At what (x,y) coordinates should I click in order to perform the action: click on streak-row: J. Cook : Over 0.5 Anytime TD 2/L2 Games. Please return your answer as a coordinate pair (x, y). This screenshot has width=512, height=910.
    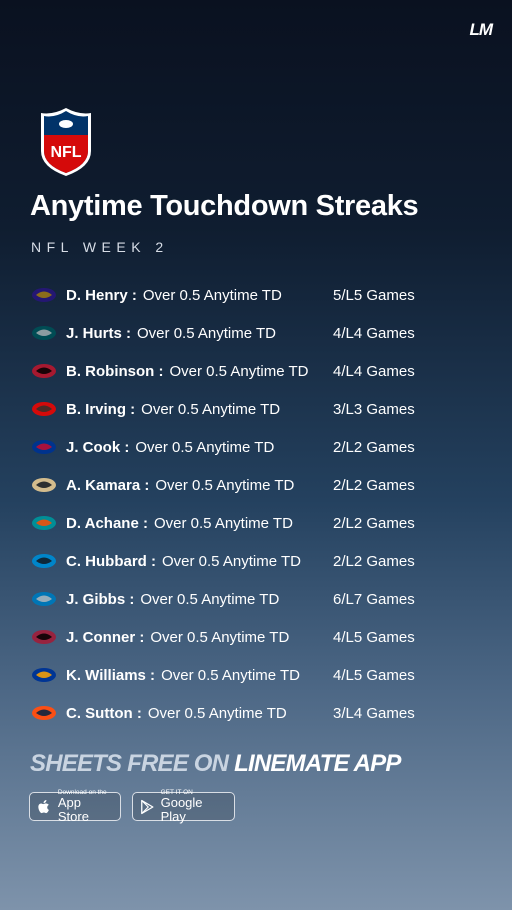
    Looking at the image, I should click on (260, 447).